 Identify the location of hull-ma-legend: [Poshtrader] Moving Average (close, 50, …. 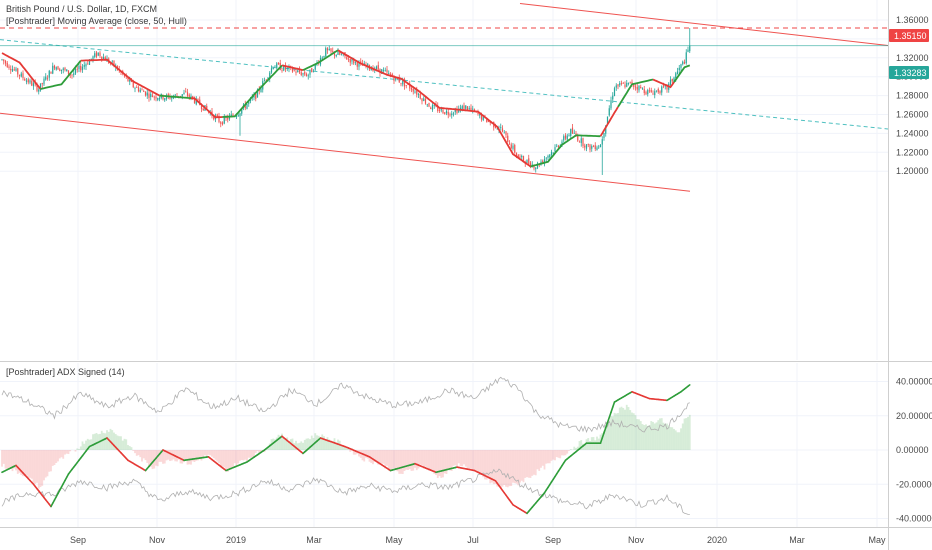
(96, 21).